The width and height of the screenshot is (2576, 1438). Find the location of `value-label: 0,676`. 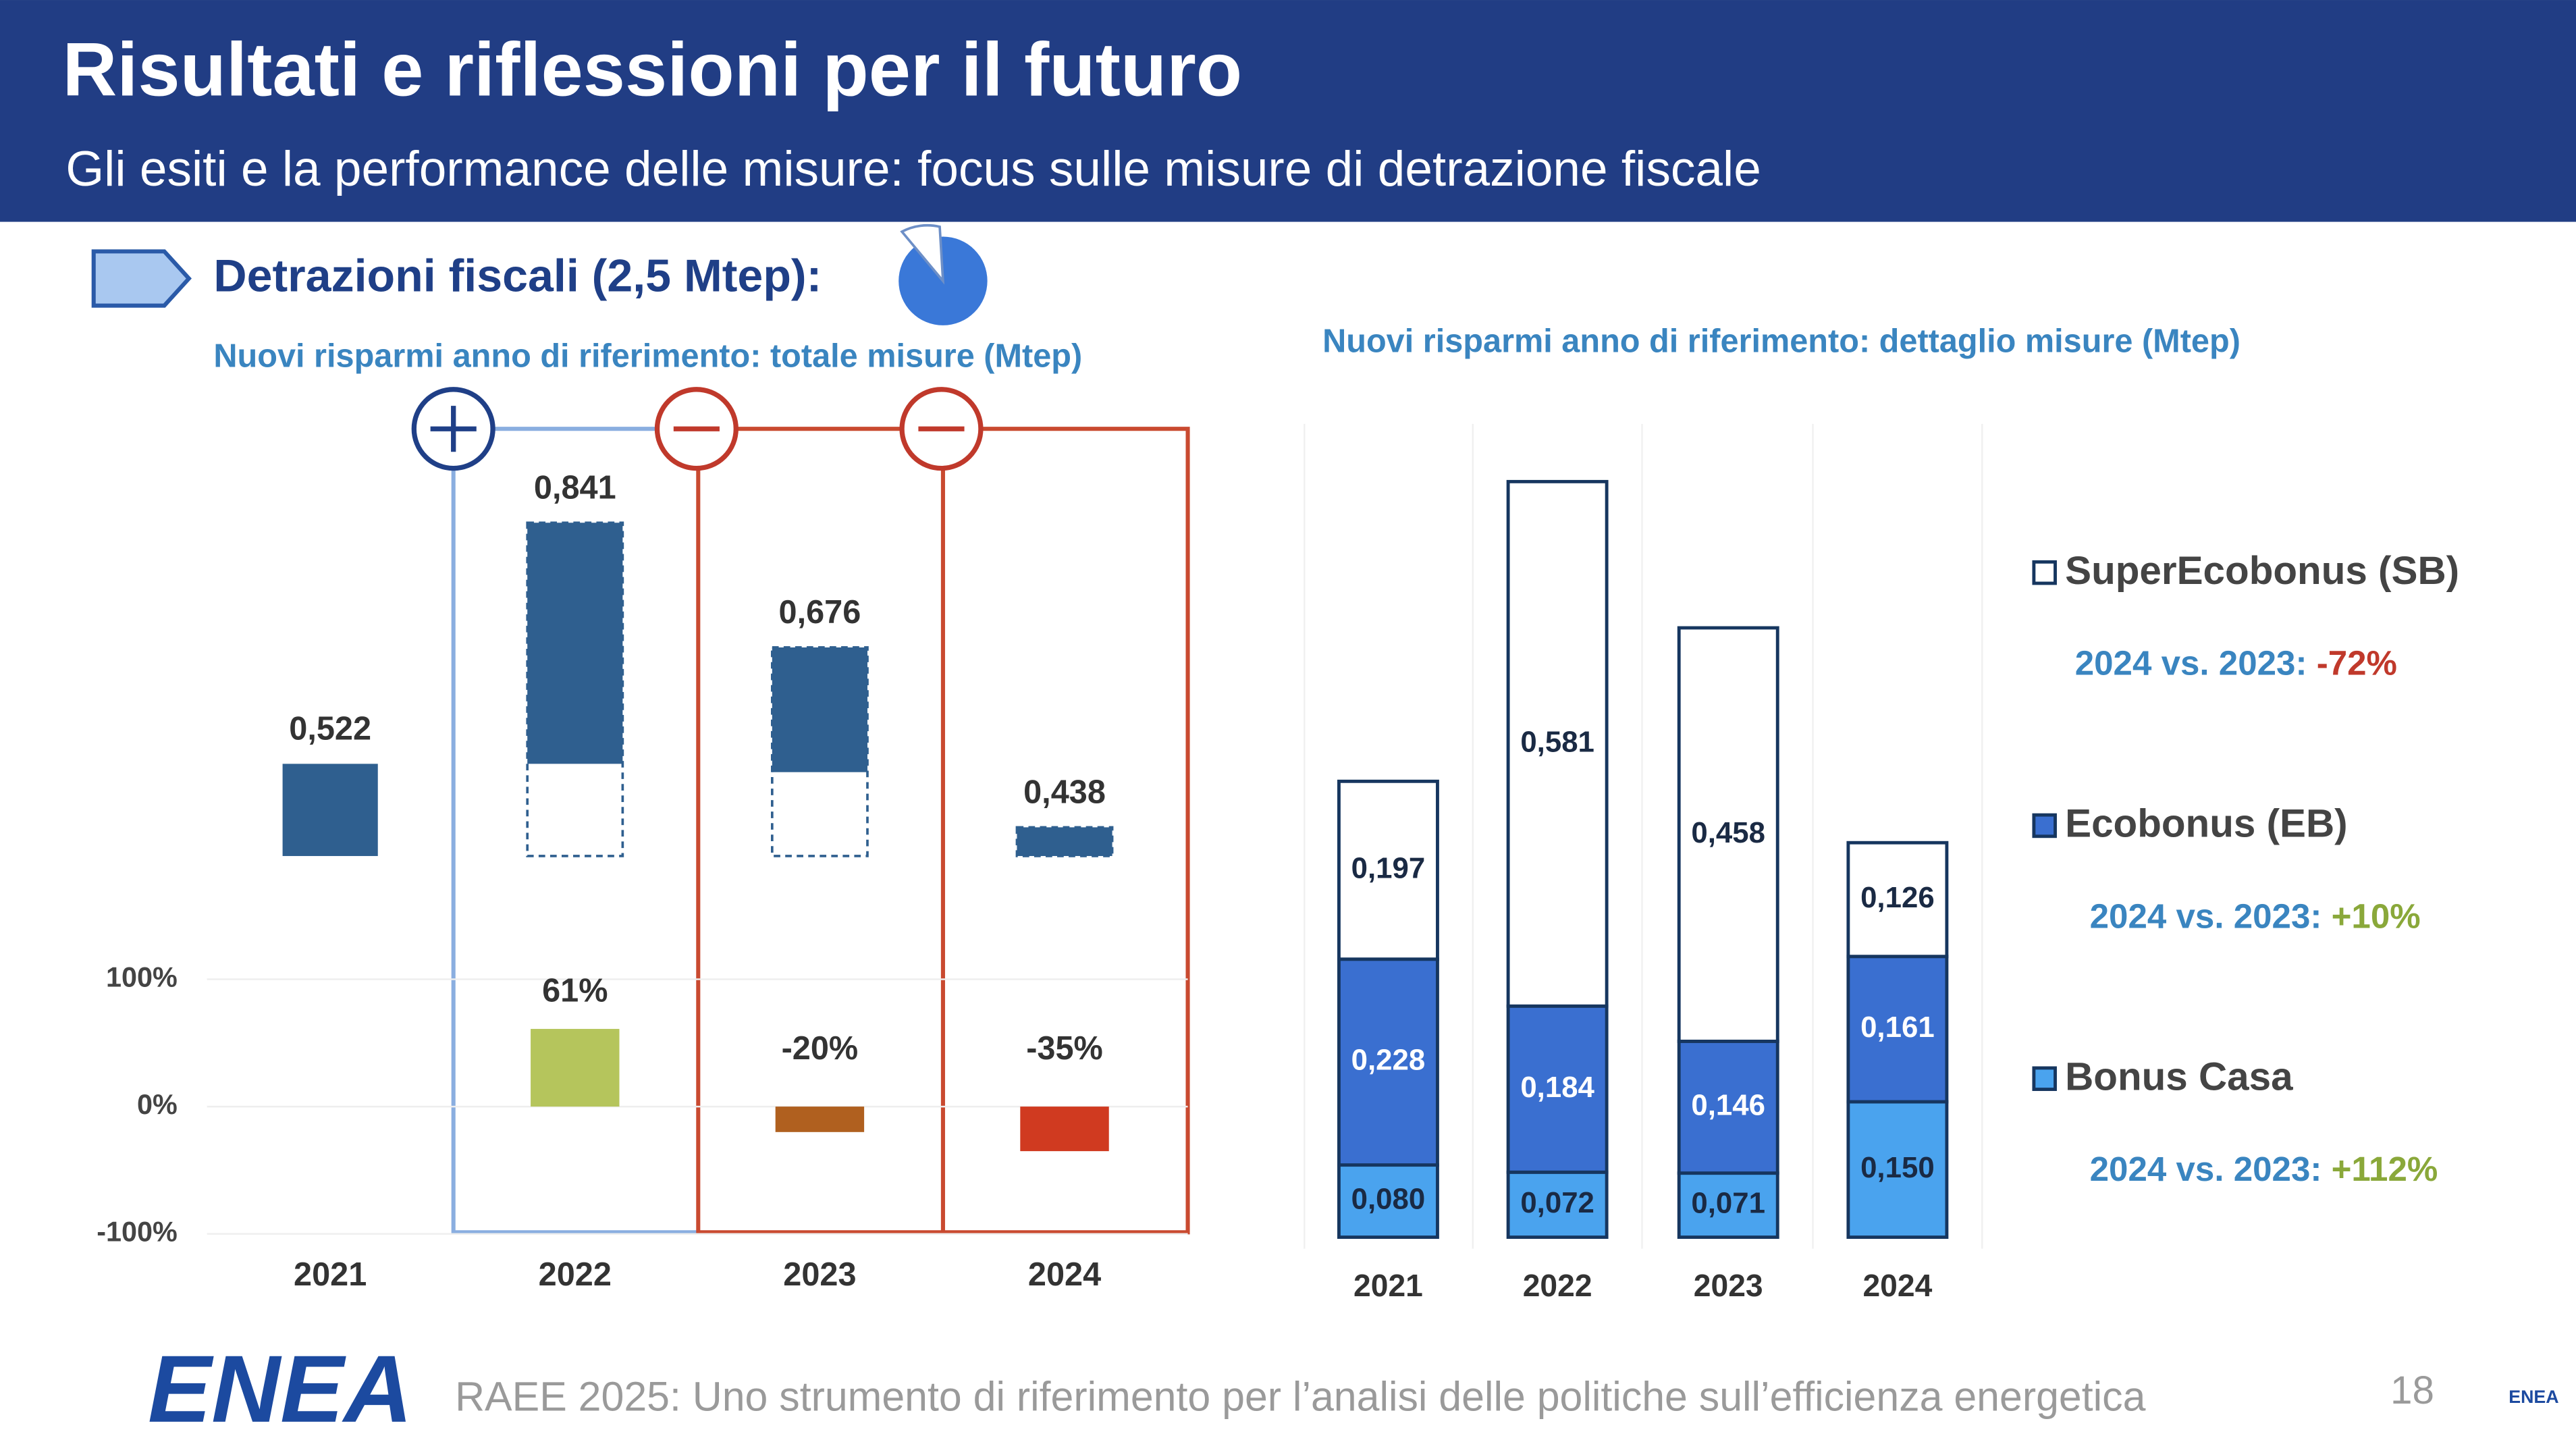

value-label: 0,676 is located at coordinates (820, 612).